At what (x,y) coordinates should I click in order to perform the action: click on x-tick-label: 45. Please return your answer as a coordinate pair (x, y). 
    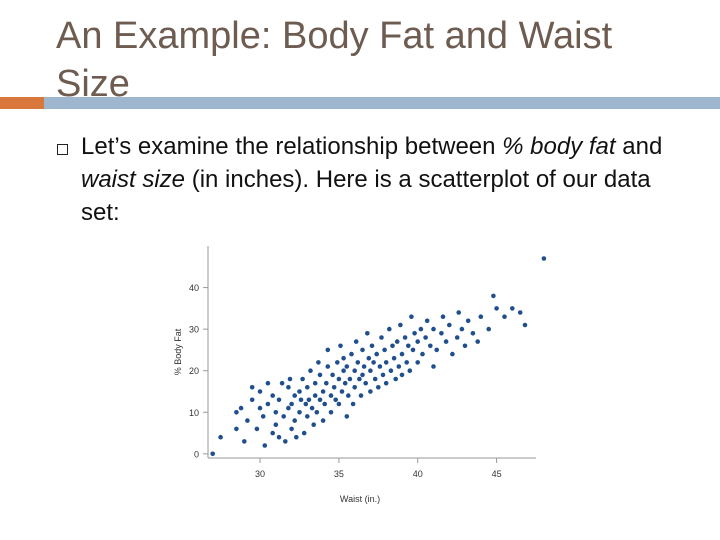
    Looking at the image, I should click on (497, 474).